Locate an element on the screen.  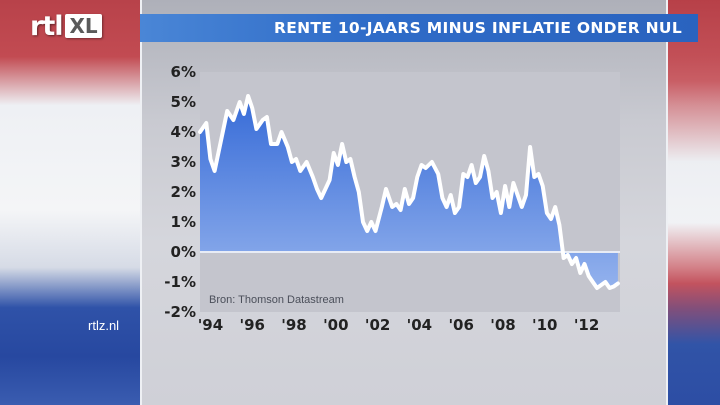
y-tick-label: -1% is located at coordinates (180, 282).